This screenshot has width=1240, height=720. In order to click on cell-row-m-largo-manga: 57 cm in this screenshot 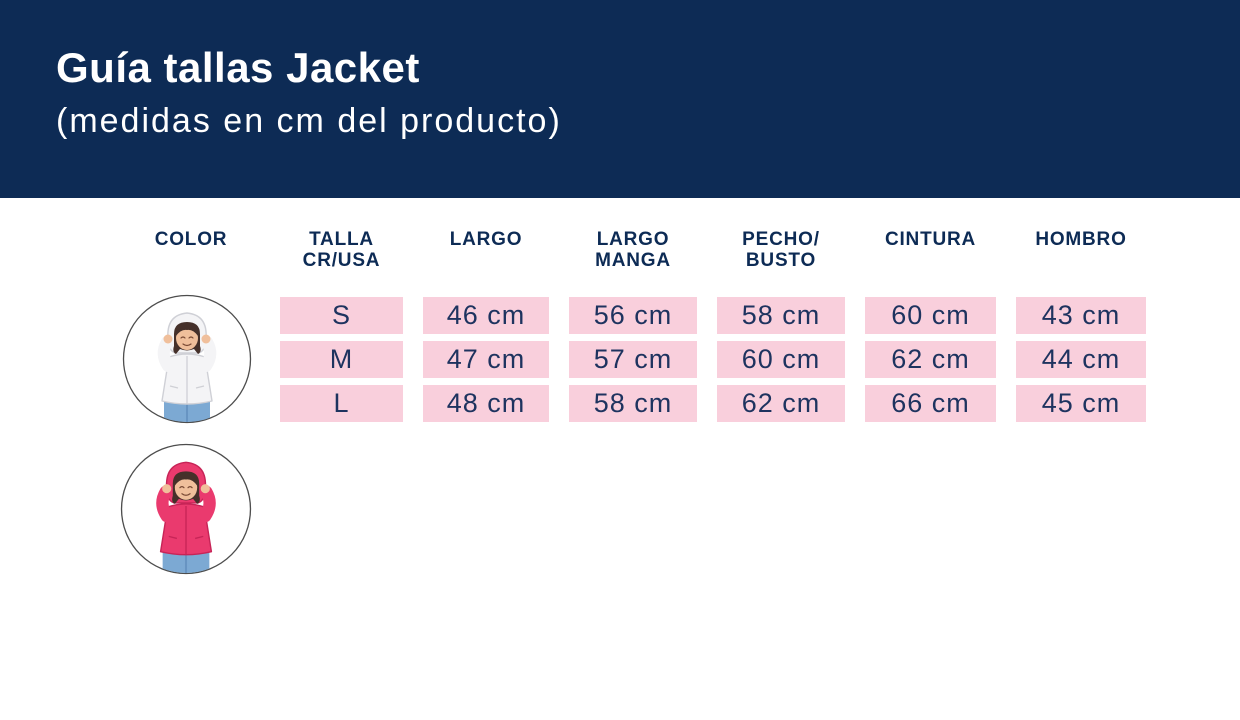, I will do `click(633, 359)`.